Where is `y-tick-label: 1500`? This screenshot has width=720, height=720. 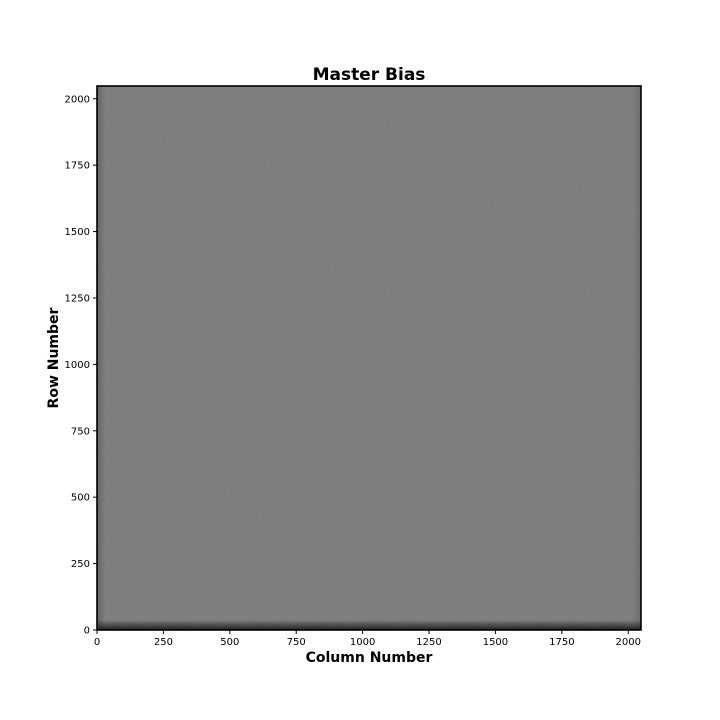
y-tick-label: 1500 is located at coordinates (77, 232).